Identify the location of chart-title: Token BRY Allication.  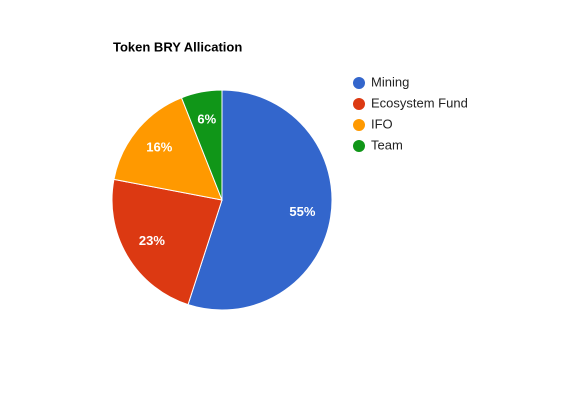
(177, 46).